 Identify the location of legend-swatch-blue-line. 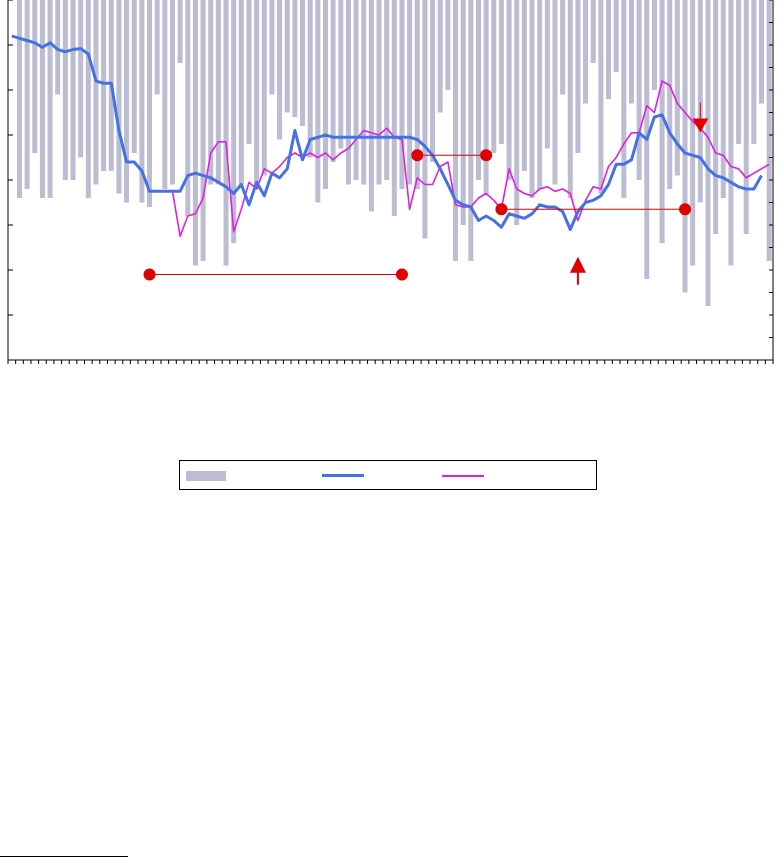
(343, 475).